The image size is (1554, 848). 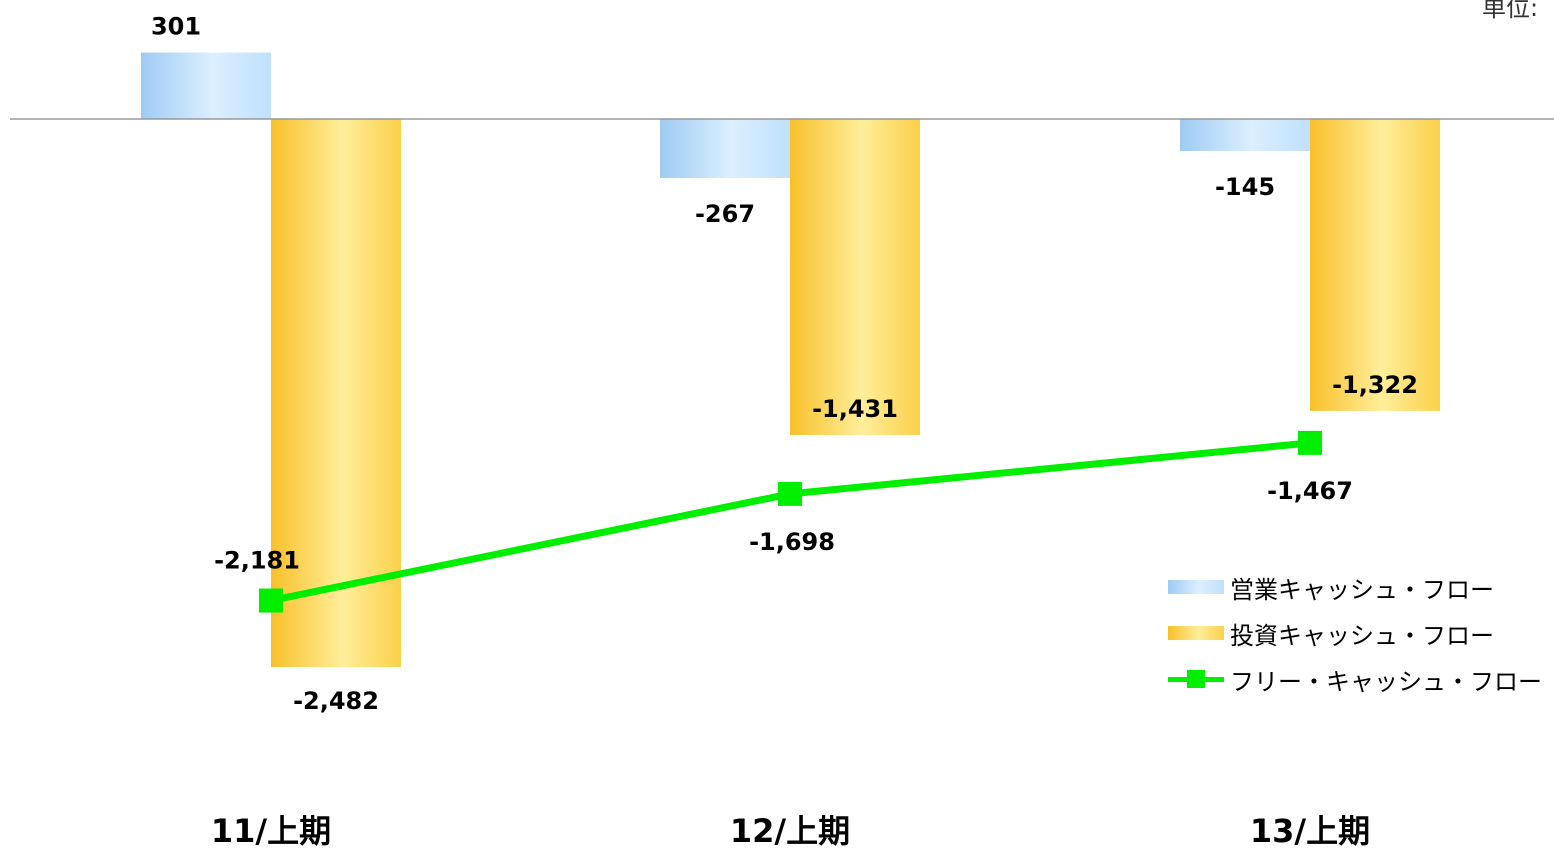 I want to click on free-cash-flow-line, so click(x=790, y=521).